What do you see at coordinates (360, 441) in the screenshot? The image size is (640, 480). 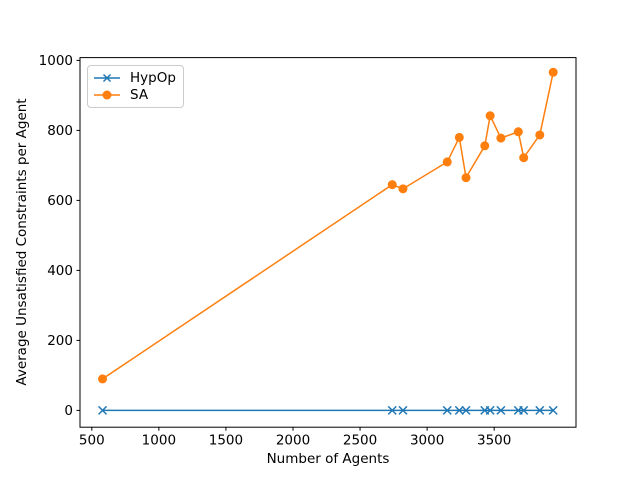 I see `x-tick-label: 2500` at bounding box center [360, 441].